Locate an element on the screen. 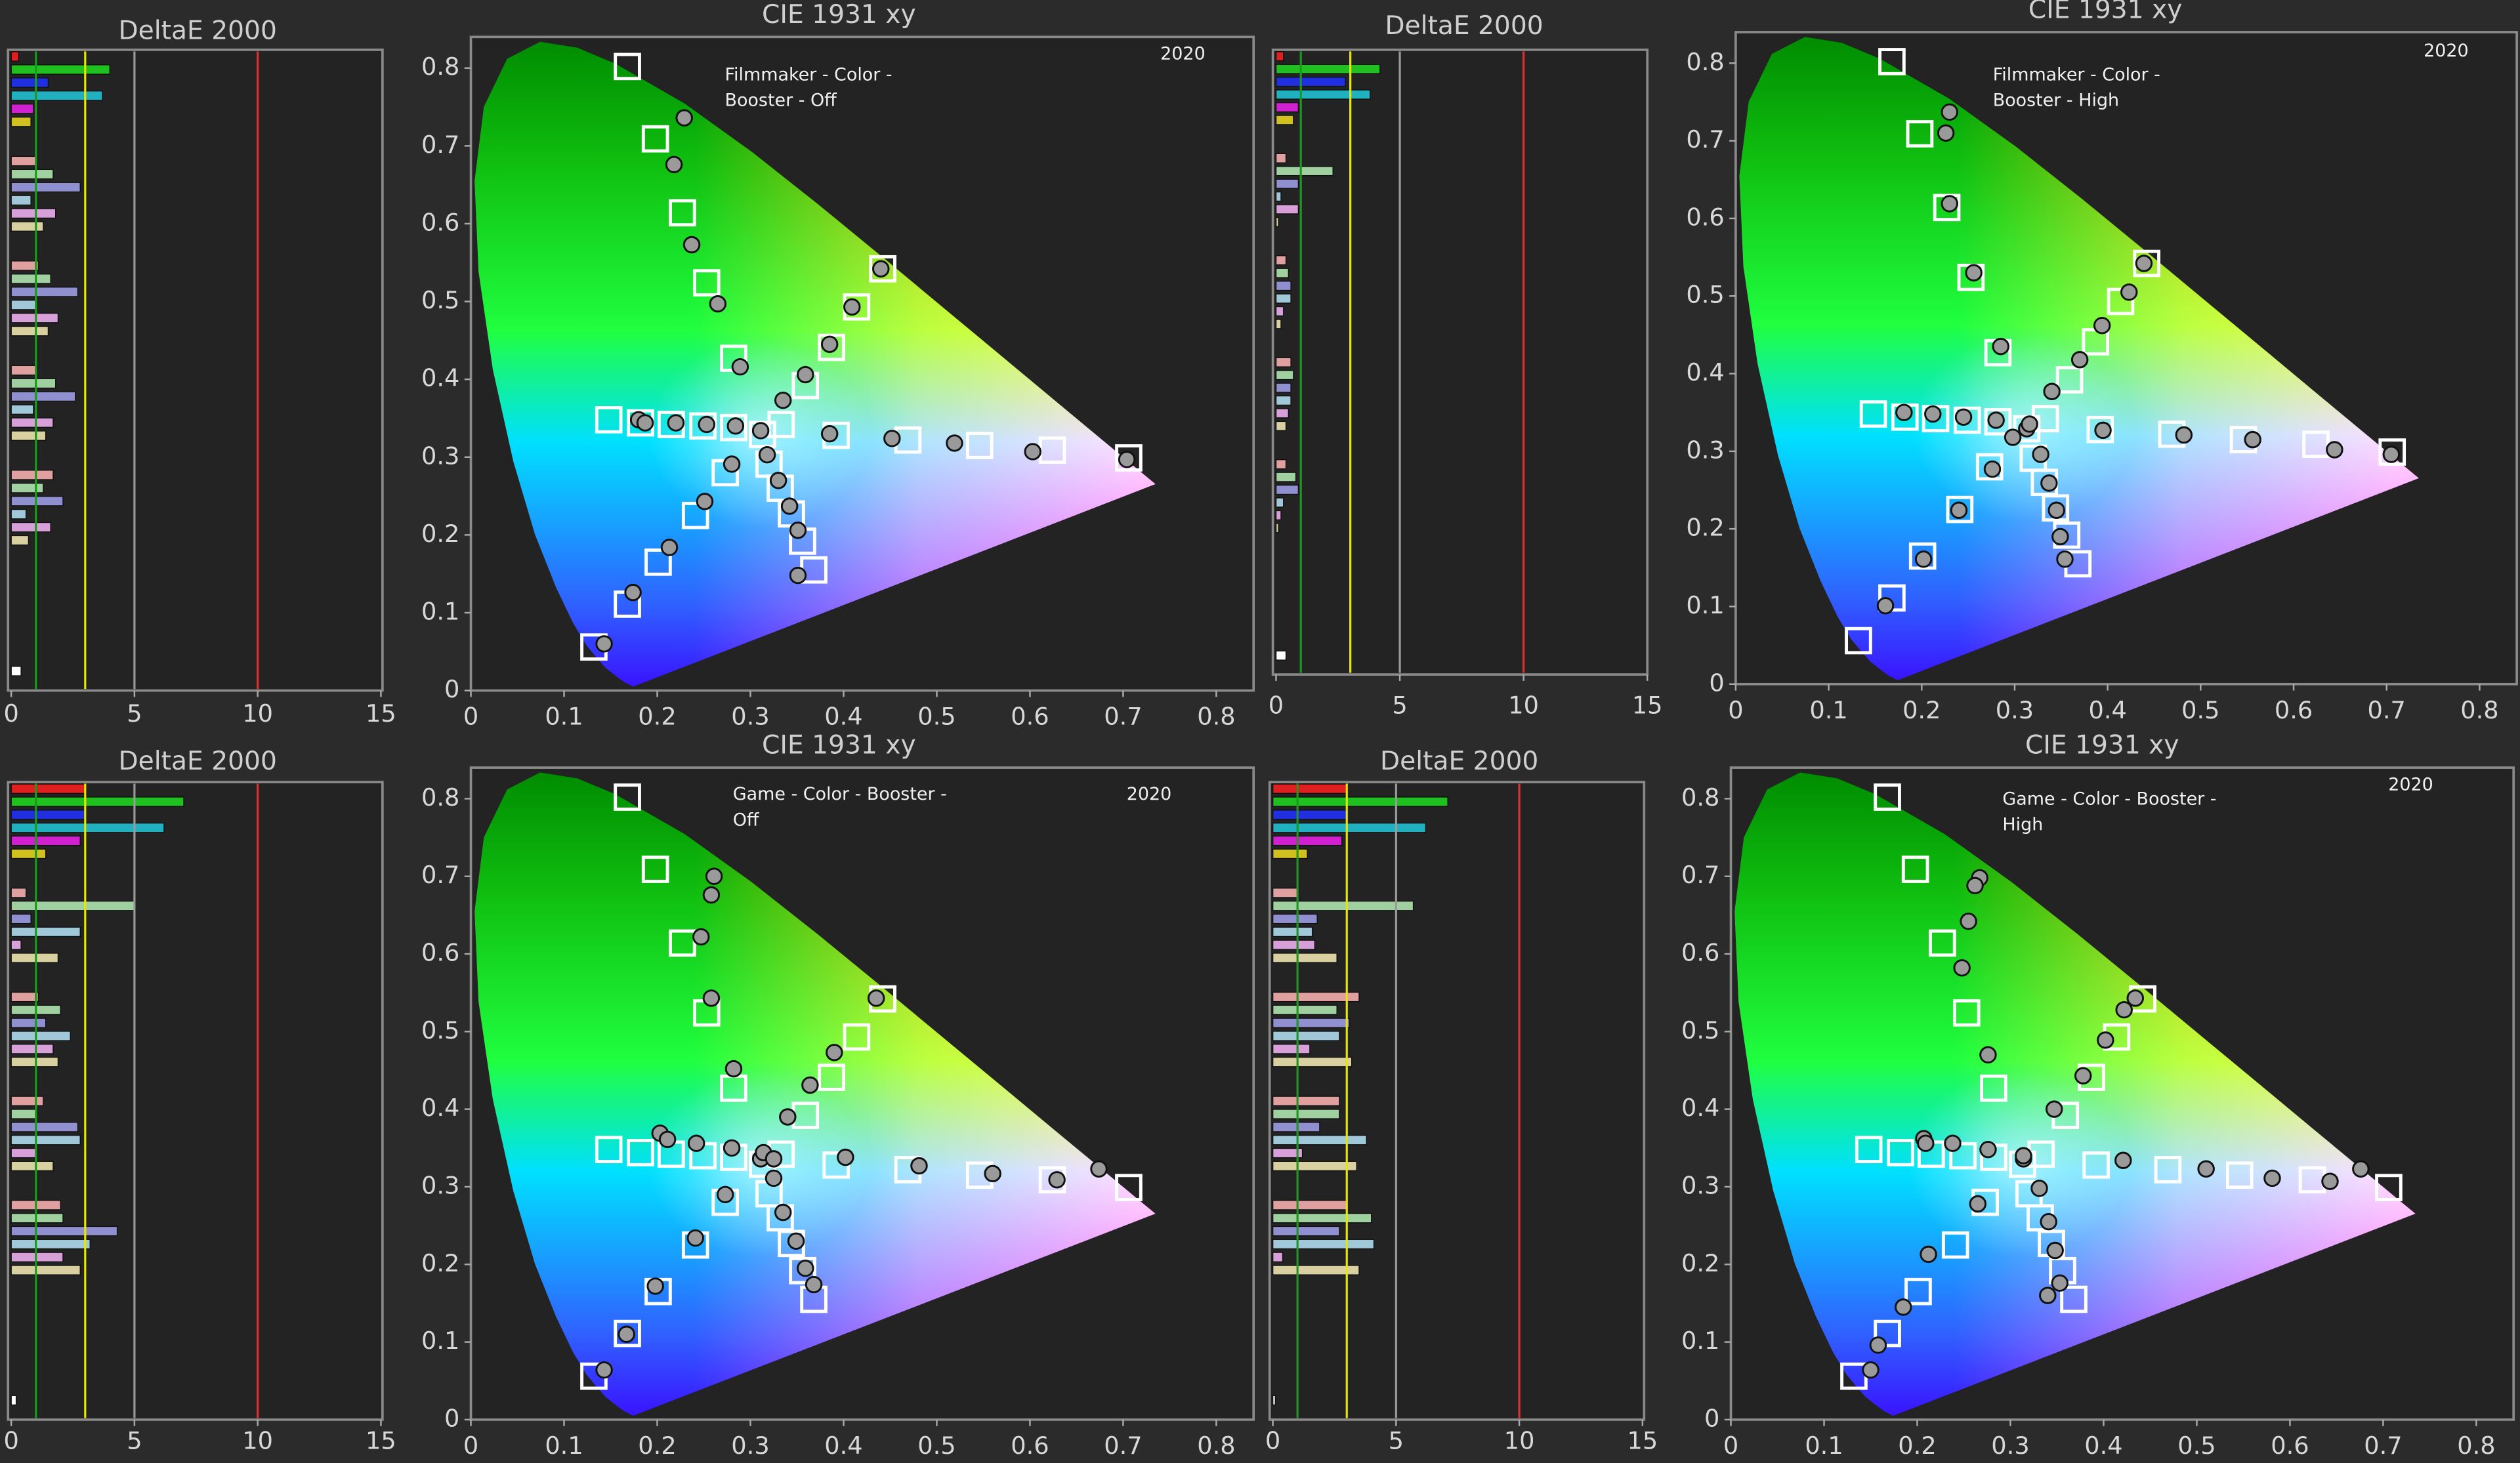 The width and height of the screenshot is (2520, 1463). x-tick-label: 5 is located at coordinates (1399, 705).